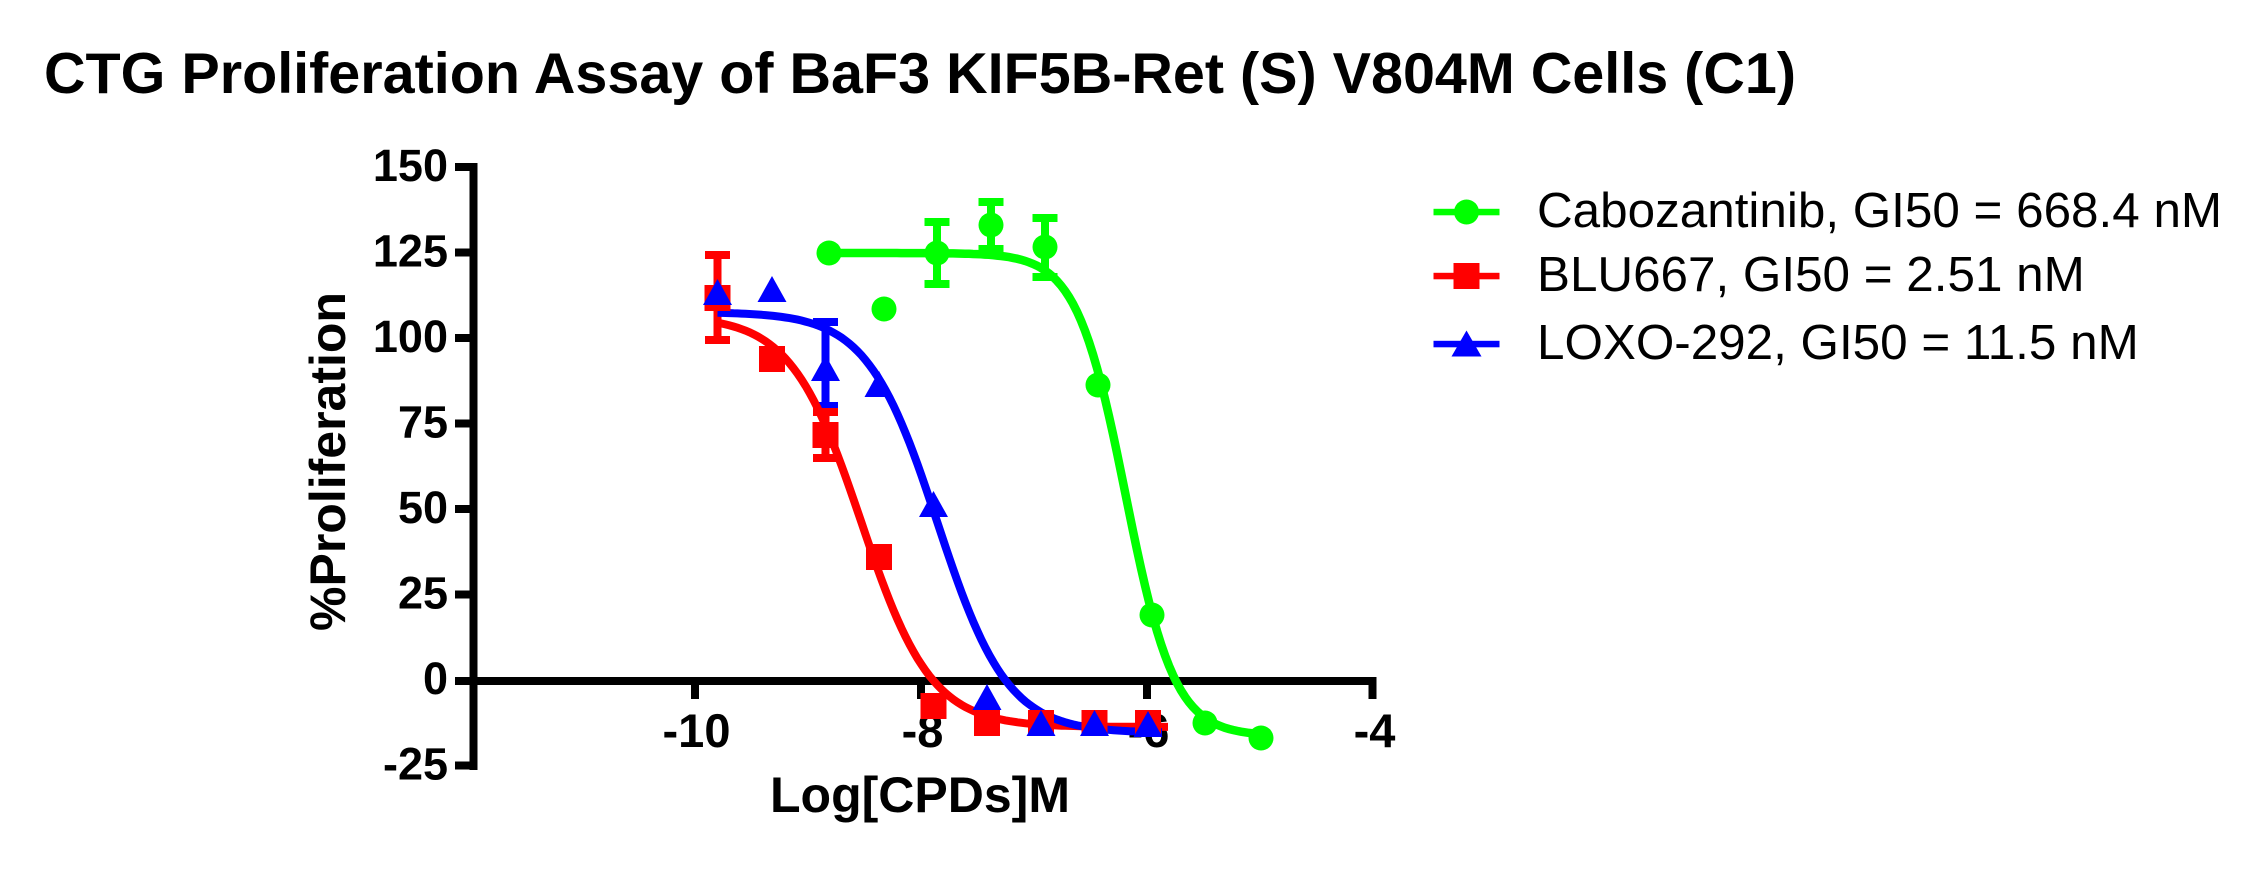  I want to click on svg-text: 25, so click(423, 593).